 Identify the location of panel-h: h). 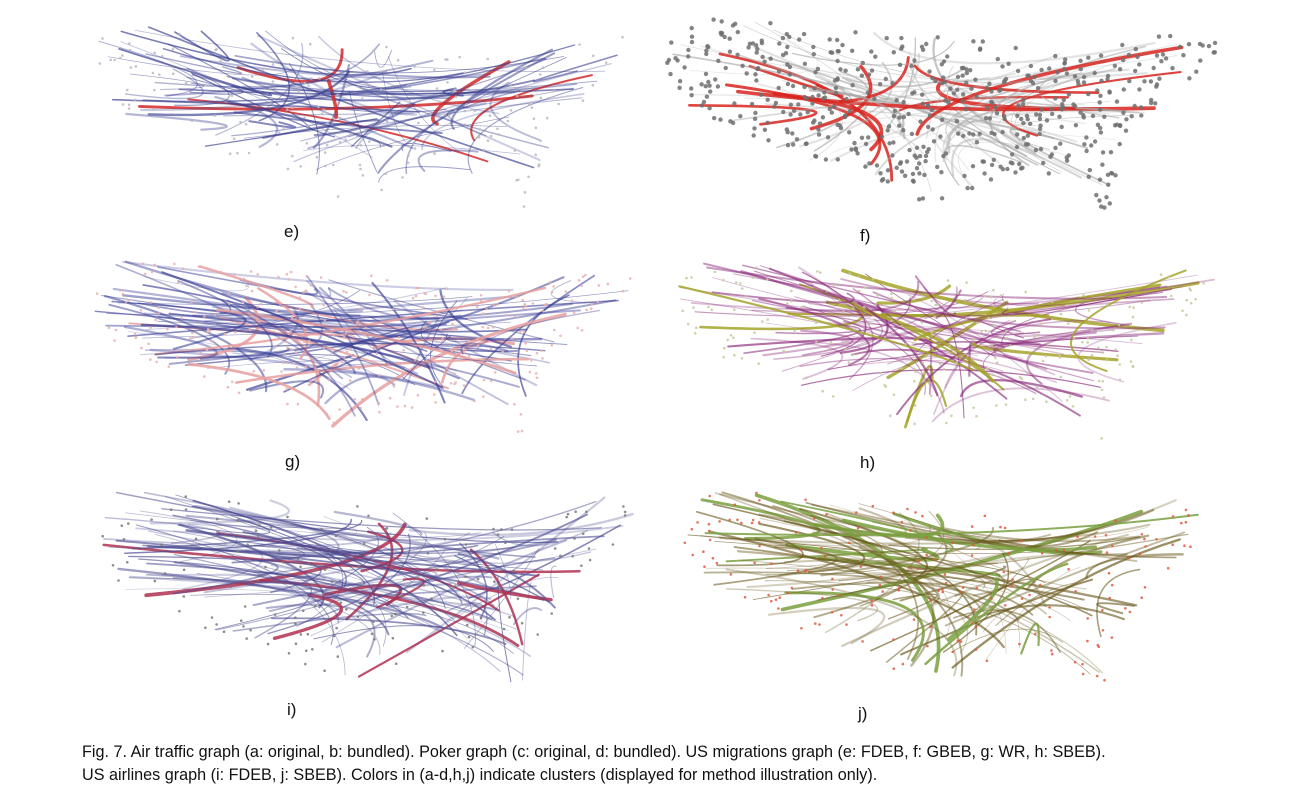
(948, 361).